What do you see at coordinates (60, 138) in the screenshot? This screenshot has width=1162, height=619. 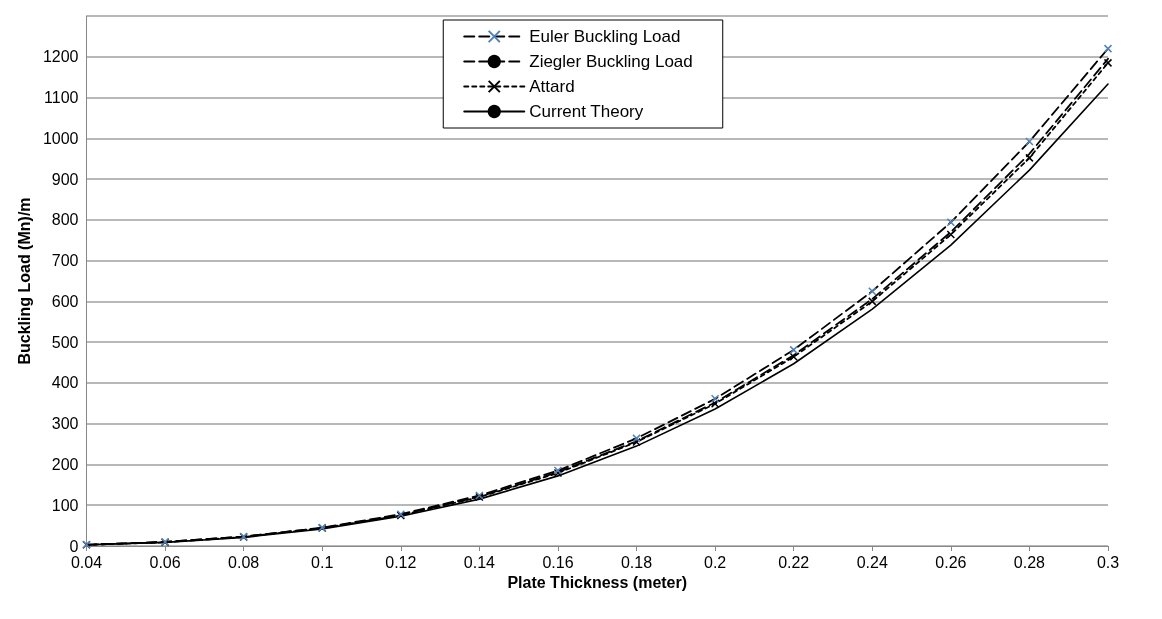 I see `y-tick-label: 1000` at bounding box center [60, 138].